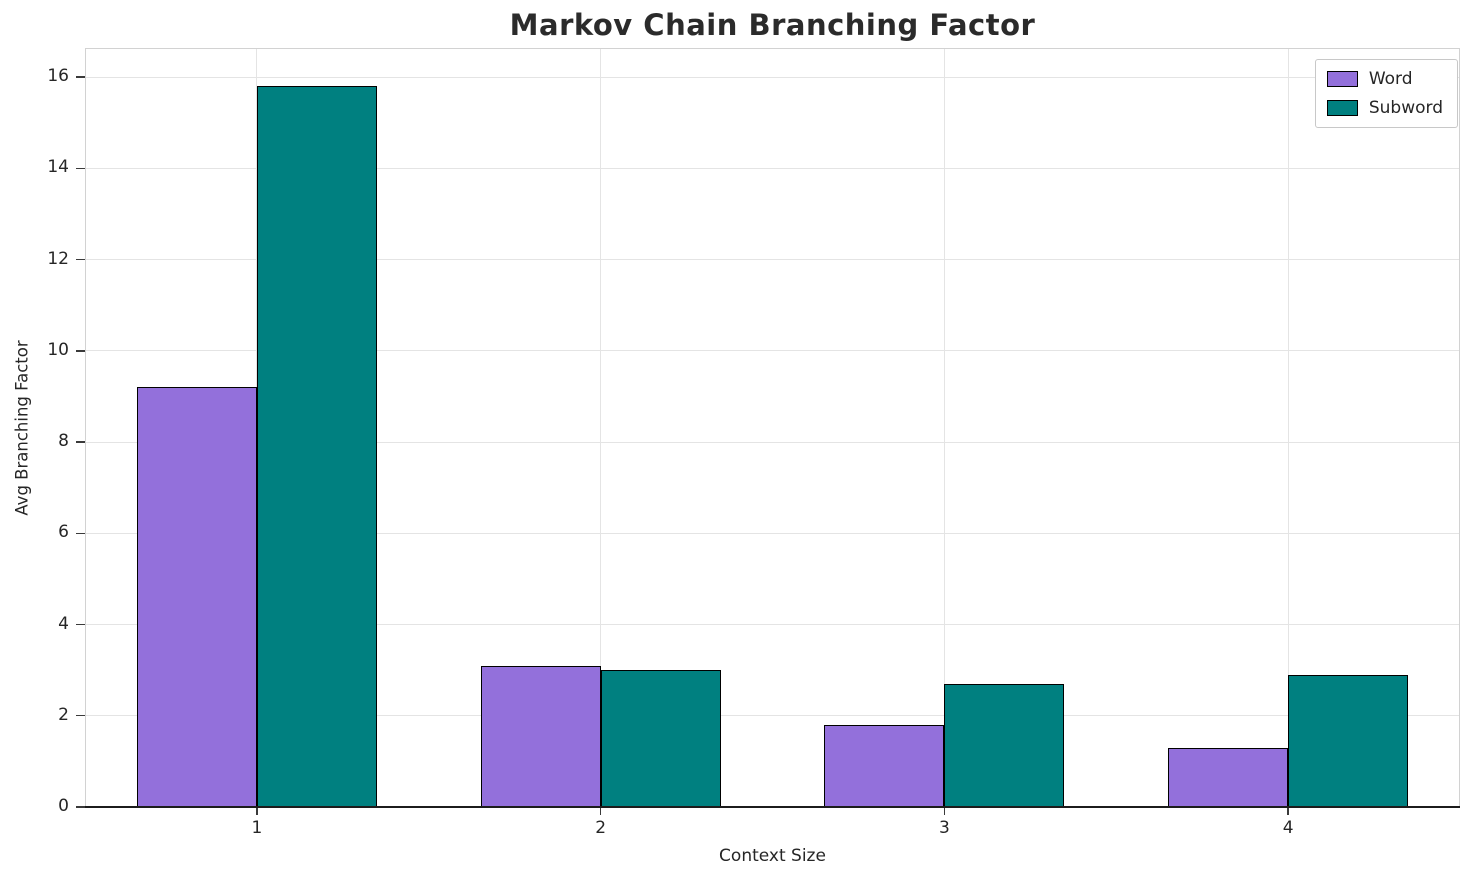  I want to click on x-tick-label: 1, so click(257, 828).